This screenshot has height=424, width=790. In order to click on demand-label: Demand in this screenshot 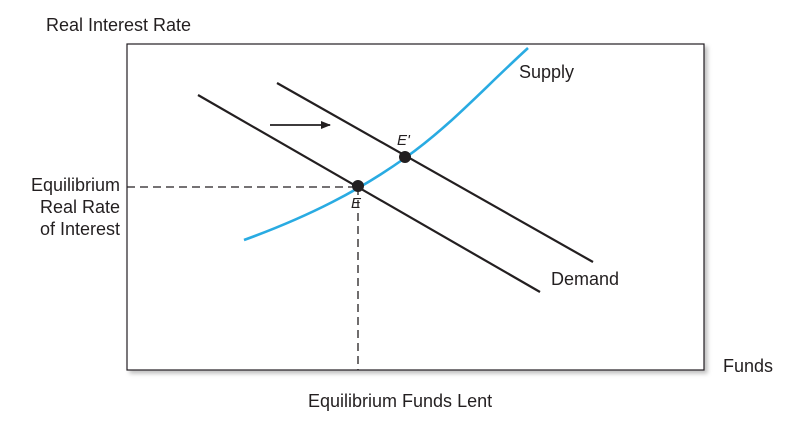, I will do `click(585, 279)`.